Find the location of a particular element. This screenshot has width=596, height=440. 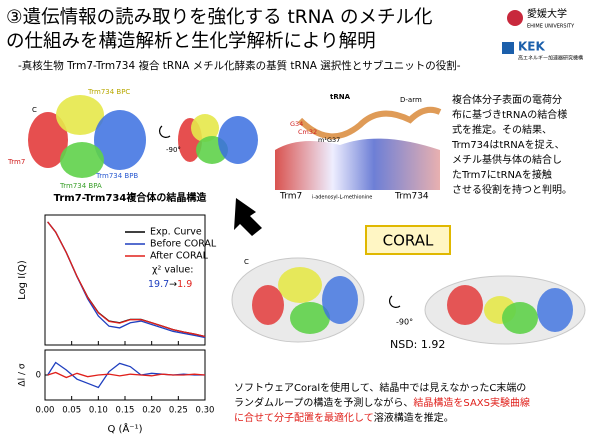

coral-box is located at coordinates (408, 240).